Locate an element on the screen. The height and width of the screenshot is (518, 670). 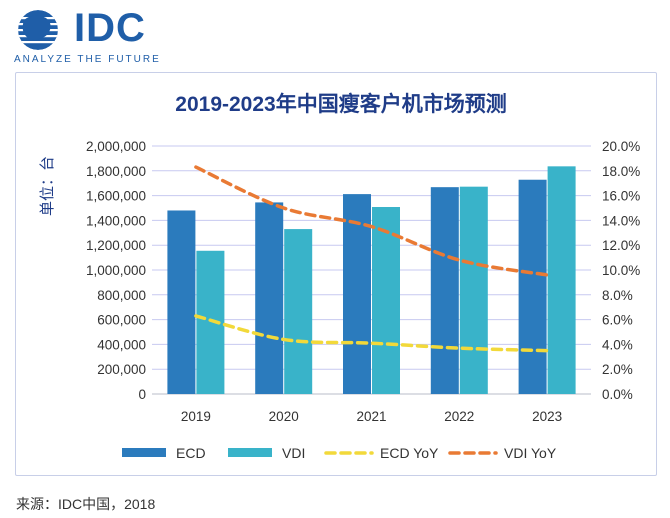
x-tick-label: 2022 is located at coordinates (459, 416).